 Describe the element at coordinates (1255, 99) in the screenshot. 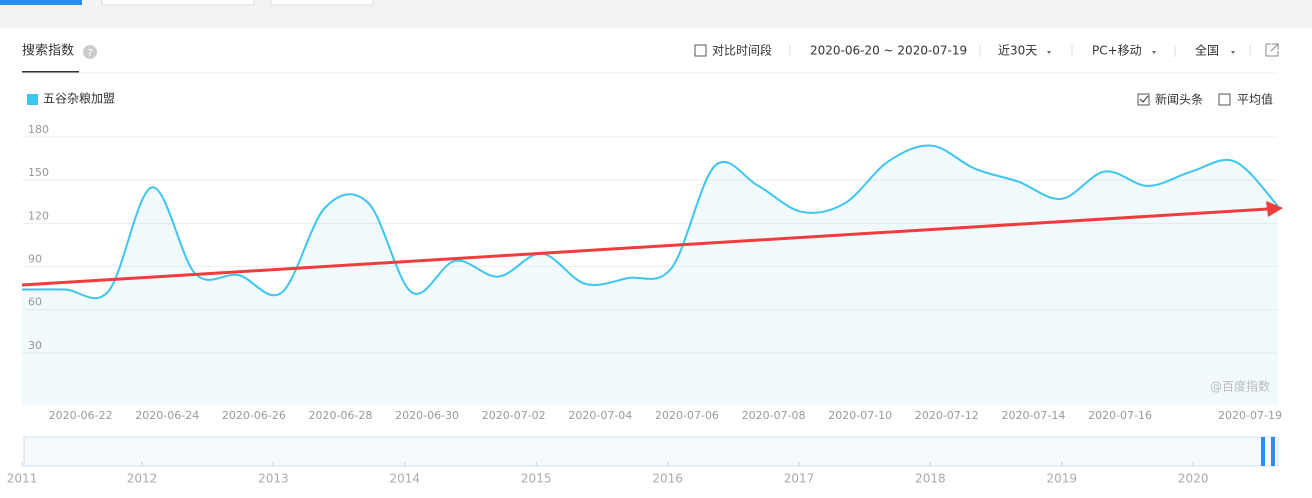

I see `average-option: 平均值` at that location.